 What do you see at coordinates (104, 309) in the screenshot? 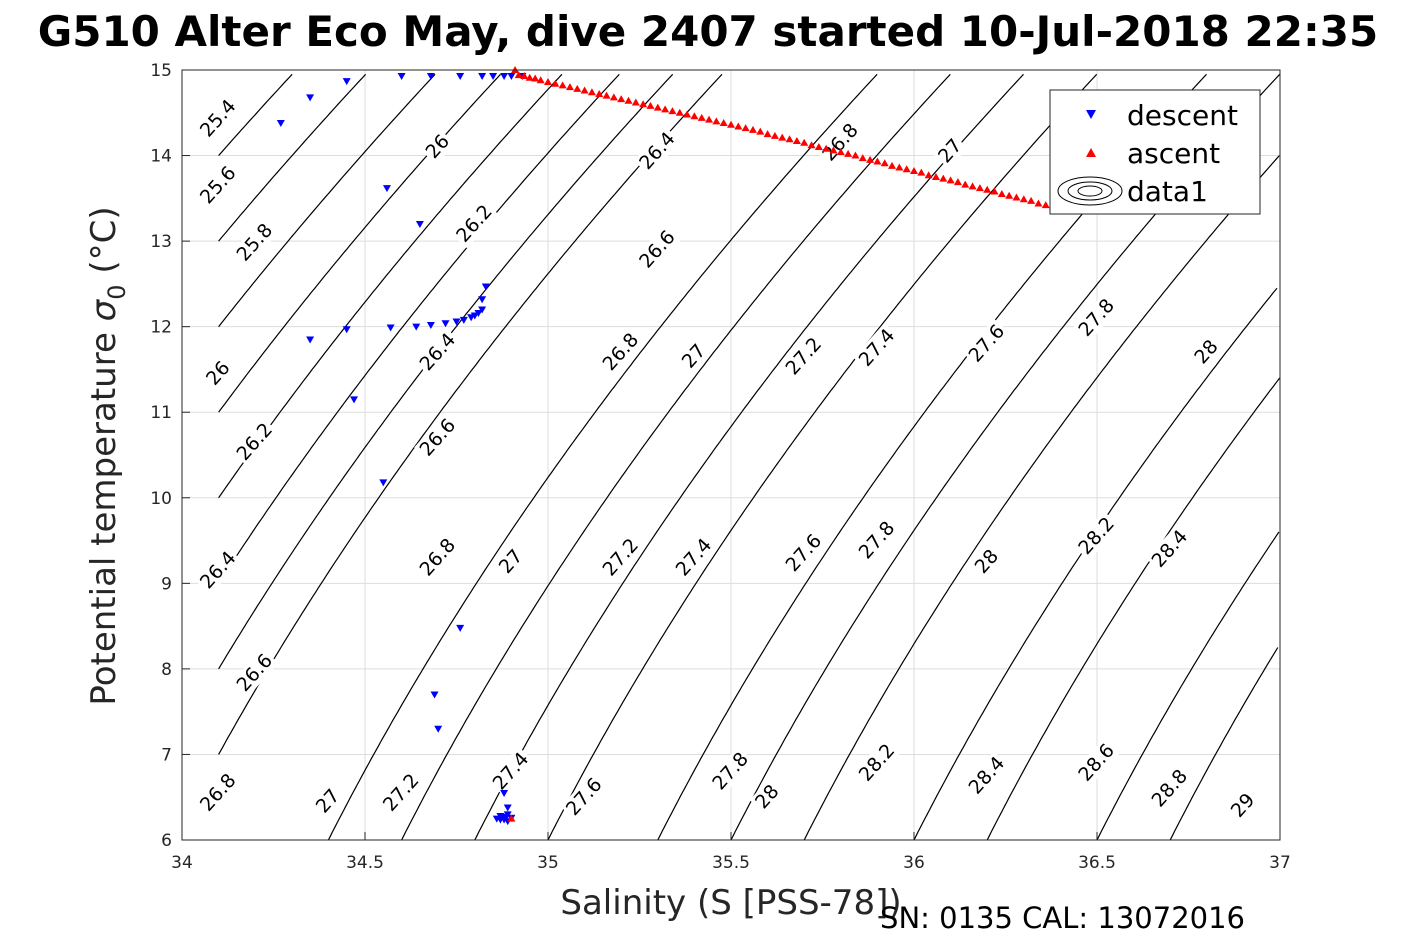
I see `y-axis-label-sigma: σ` at bounding box center [104, 309].